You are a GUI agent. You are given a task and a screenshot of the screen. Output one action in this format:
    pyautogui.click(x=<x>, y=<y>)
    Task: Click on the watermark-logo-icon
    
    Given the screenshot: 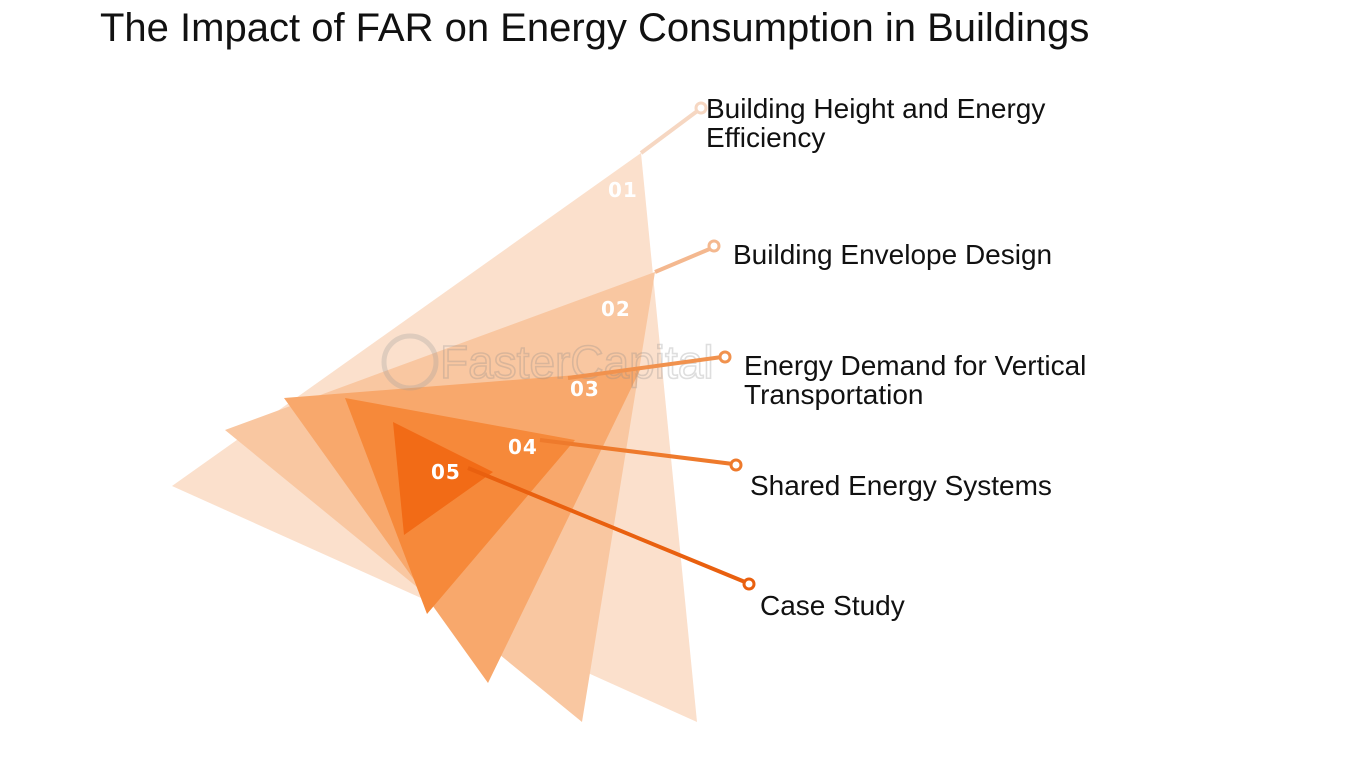 What is the action you would take?
    pyautogui.click(x=410, y=362)
    